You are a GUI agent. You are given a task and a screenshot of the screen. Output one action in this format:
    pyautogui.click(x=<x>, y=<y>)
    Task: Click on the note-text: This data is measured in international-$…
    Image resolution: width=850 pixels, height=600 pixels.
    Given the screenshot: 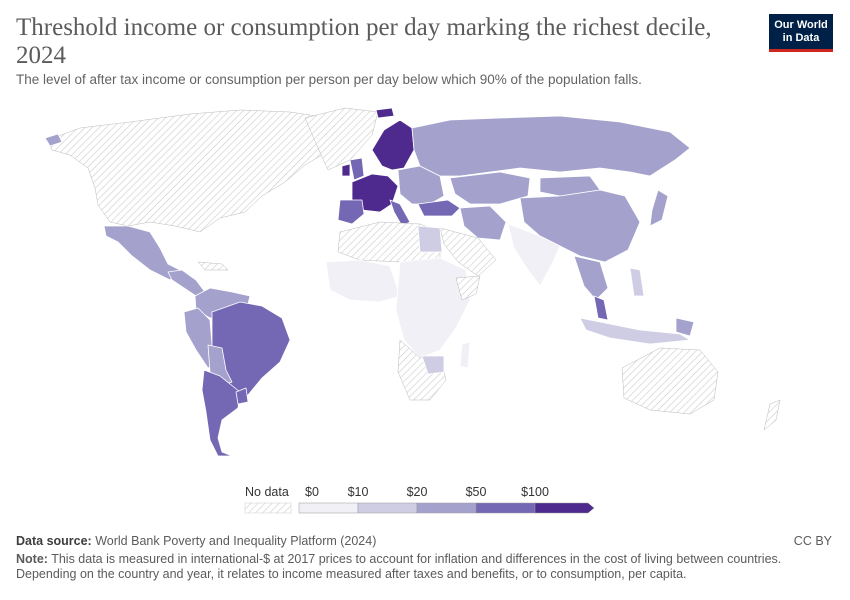 What is the action you would take?
    pyautogui.click(x=399, y=566)
    